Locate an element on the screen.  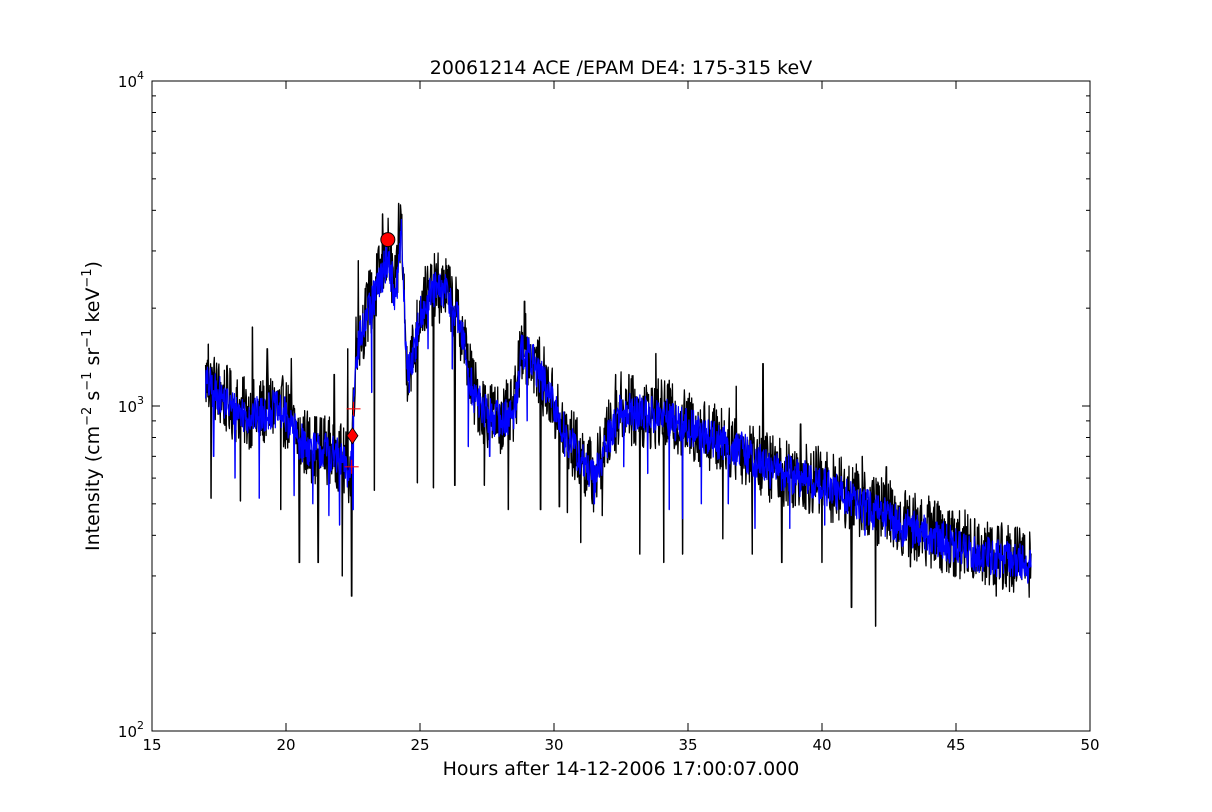
y-axis-label-exp-sr: −1 is located at coordinates (87, 338).